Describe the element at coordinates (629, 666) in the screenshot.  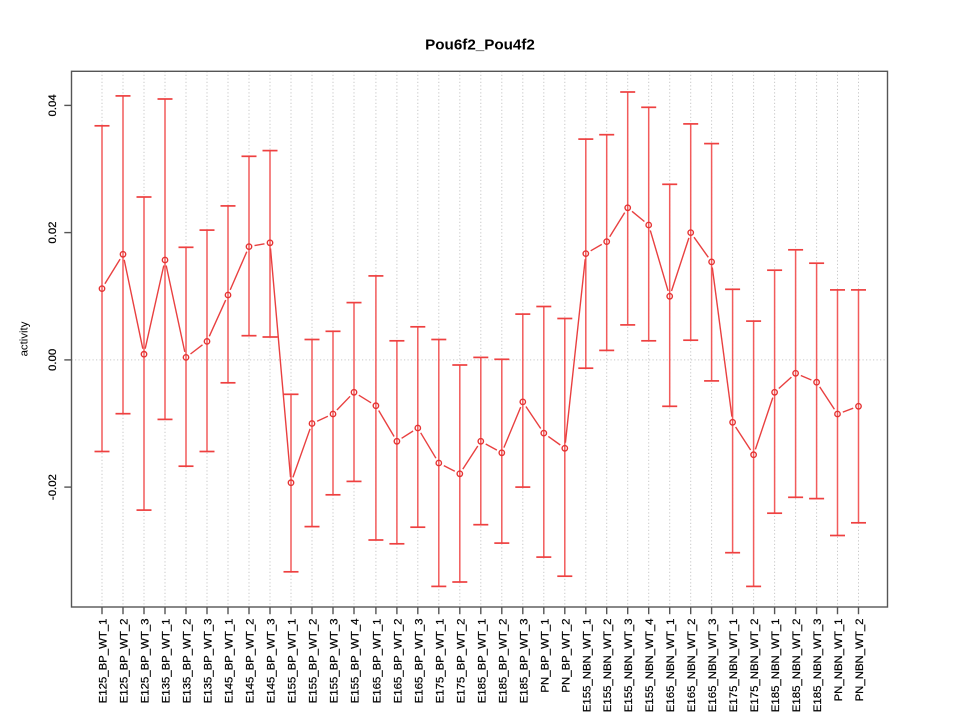
I see `svg-text: E155_NBN_WT_3` at that location.